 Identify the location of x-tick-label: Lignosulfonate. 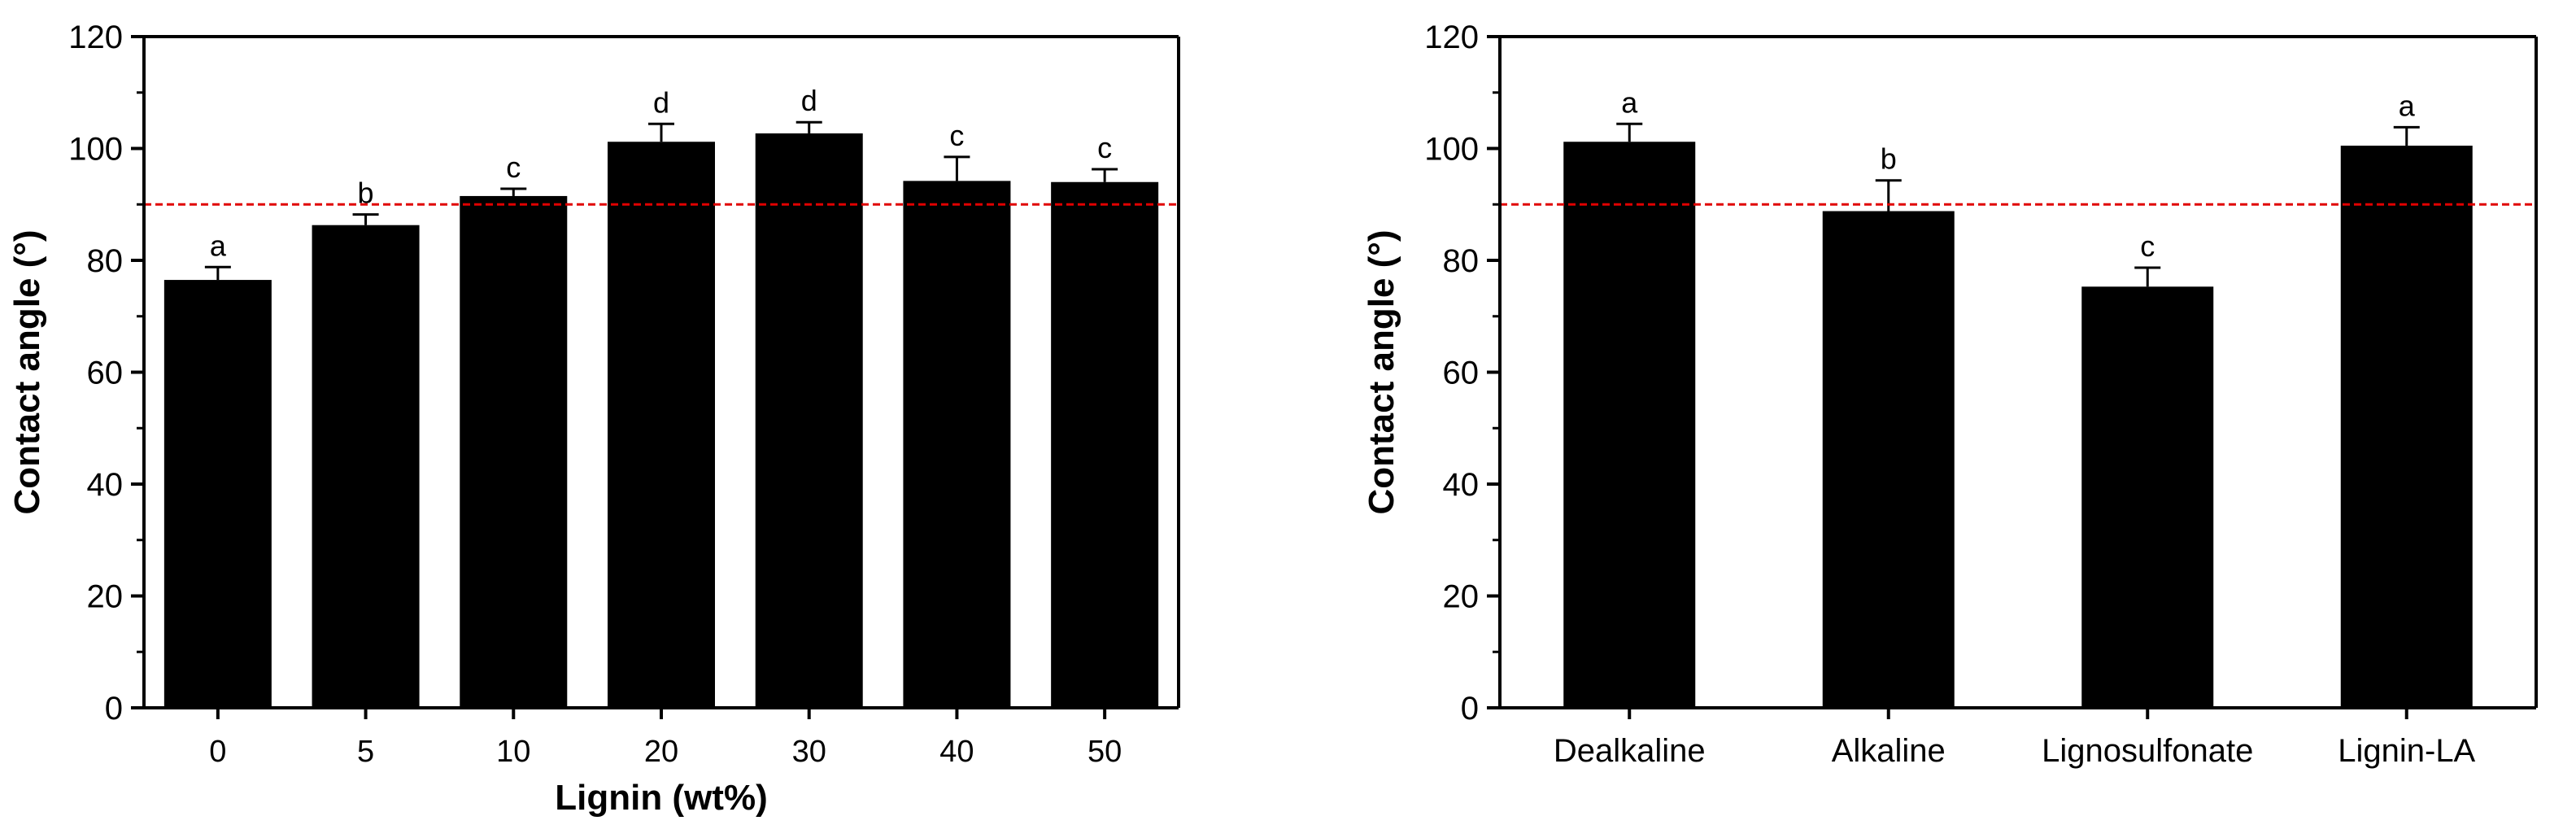
(2147, 751).